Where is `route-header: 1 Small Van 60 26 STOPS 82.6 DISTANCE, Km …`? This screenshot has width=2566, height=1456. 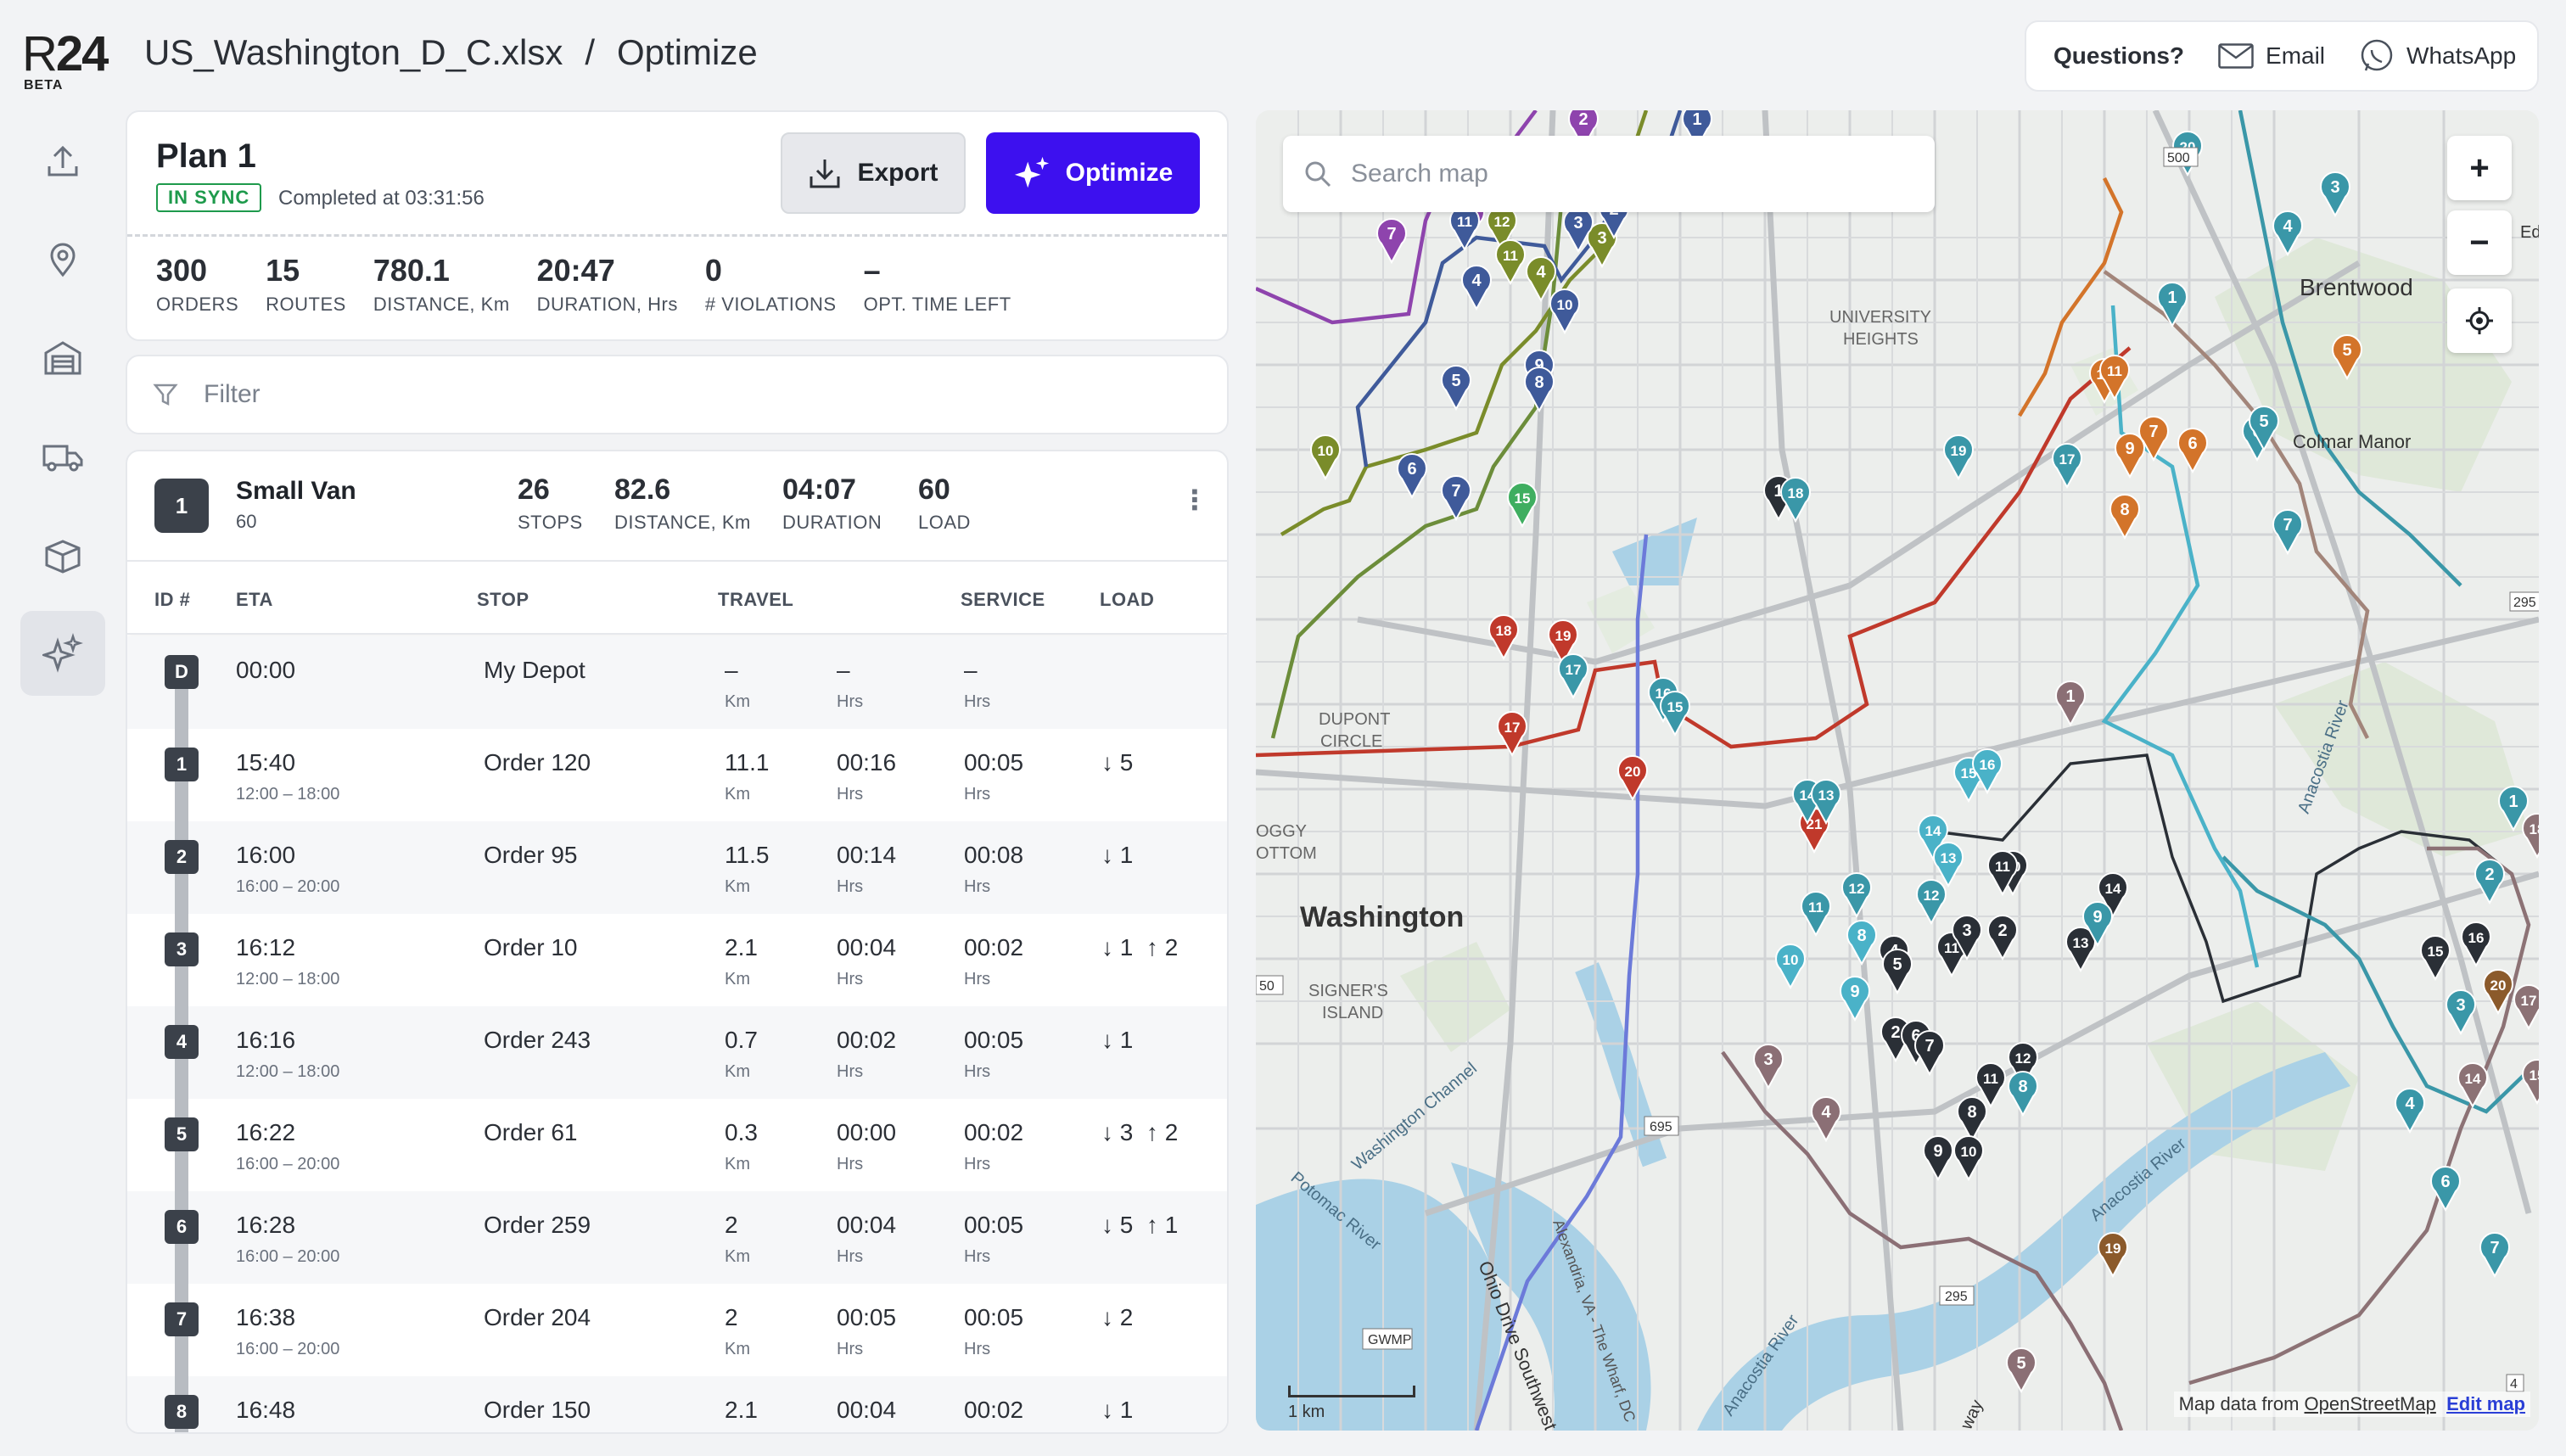 route-header: 1 Small Van 60 26 STOPS 82.6 DISTANCE, Km … is located at coordinates (677, 506).